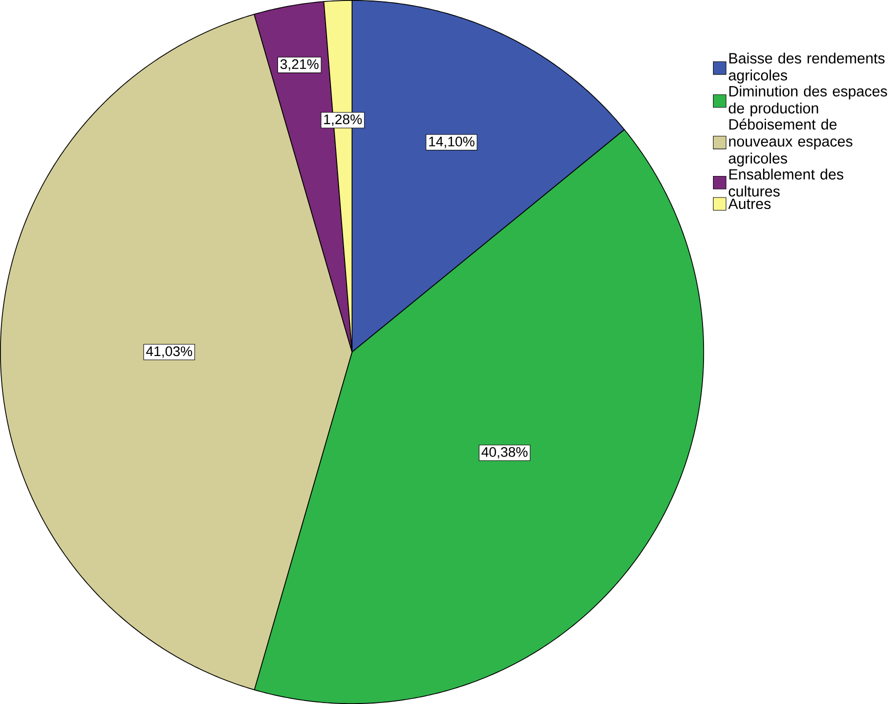  What do you see at coordinates (343, 120) in the screenshot?
I see `data-label: 1,28%` at bounding box center [343, 120].